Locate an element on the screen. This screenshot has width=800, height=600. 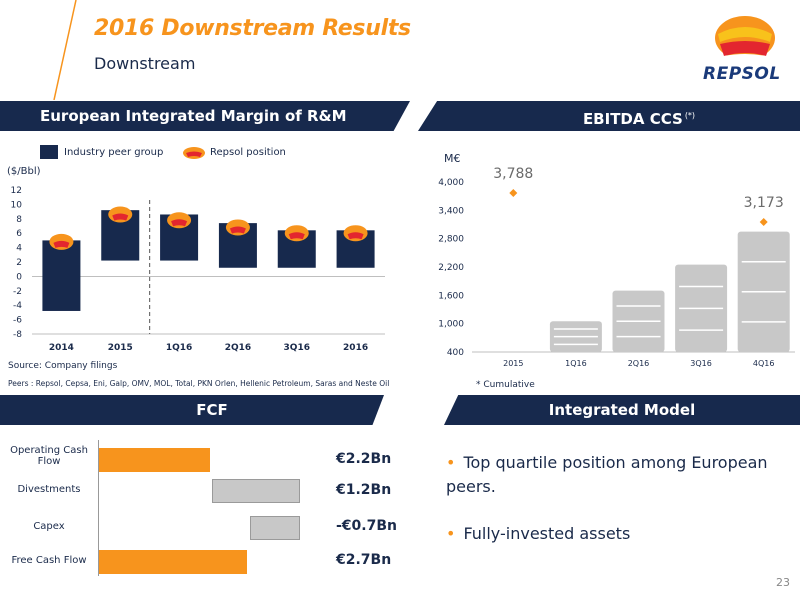
ebitda-footnote-marker: (*) is located at coordinates (690, 115).